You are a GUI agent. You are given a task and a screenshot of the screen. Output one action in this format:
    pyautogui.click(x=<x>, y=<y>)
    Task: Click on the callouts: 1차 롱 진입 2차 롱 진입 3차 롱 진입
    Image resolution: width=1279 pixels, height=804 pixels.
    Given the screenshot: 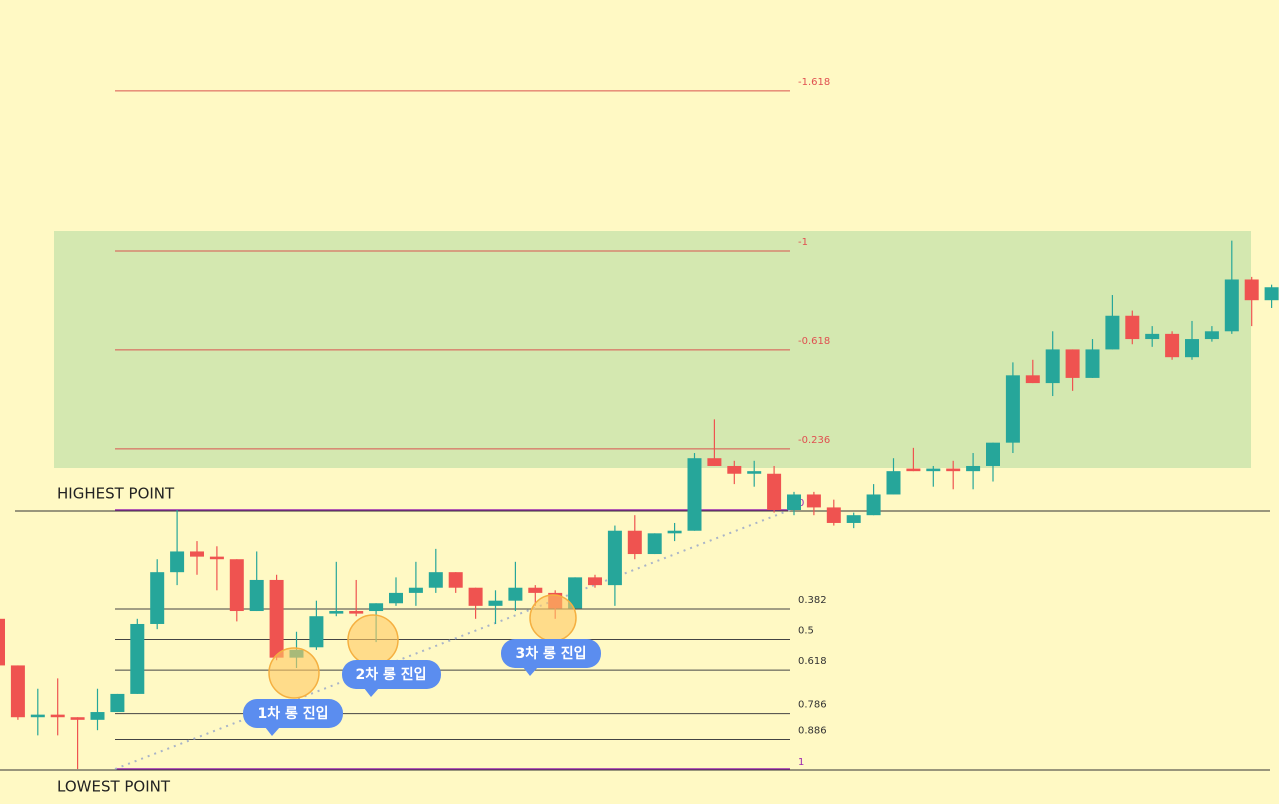 What is the action you would take?
    pyautogui.click(x=422, y=687)
    